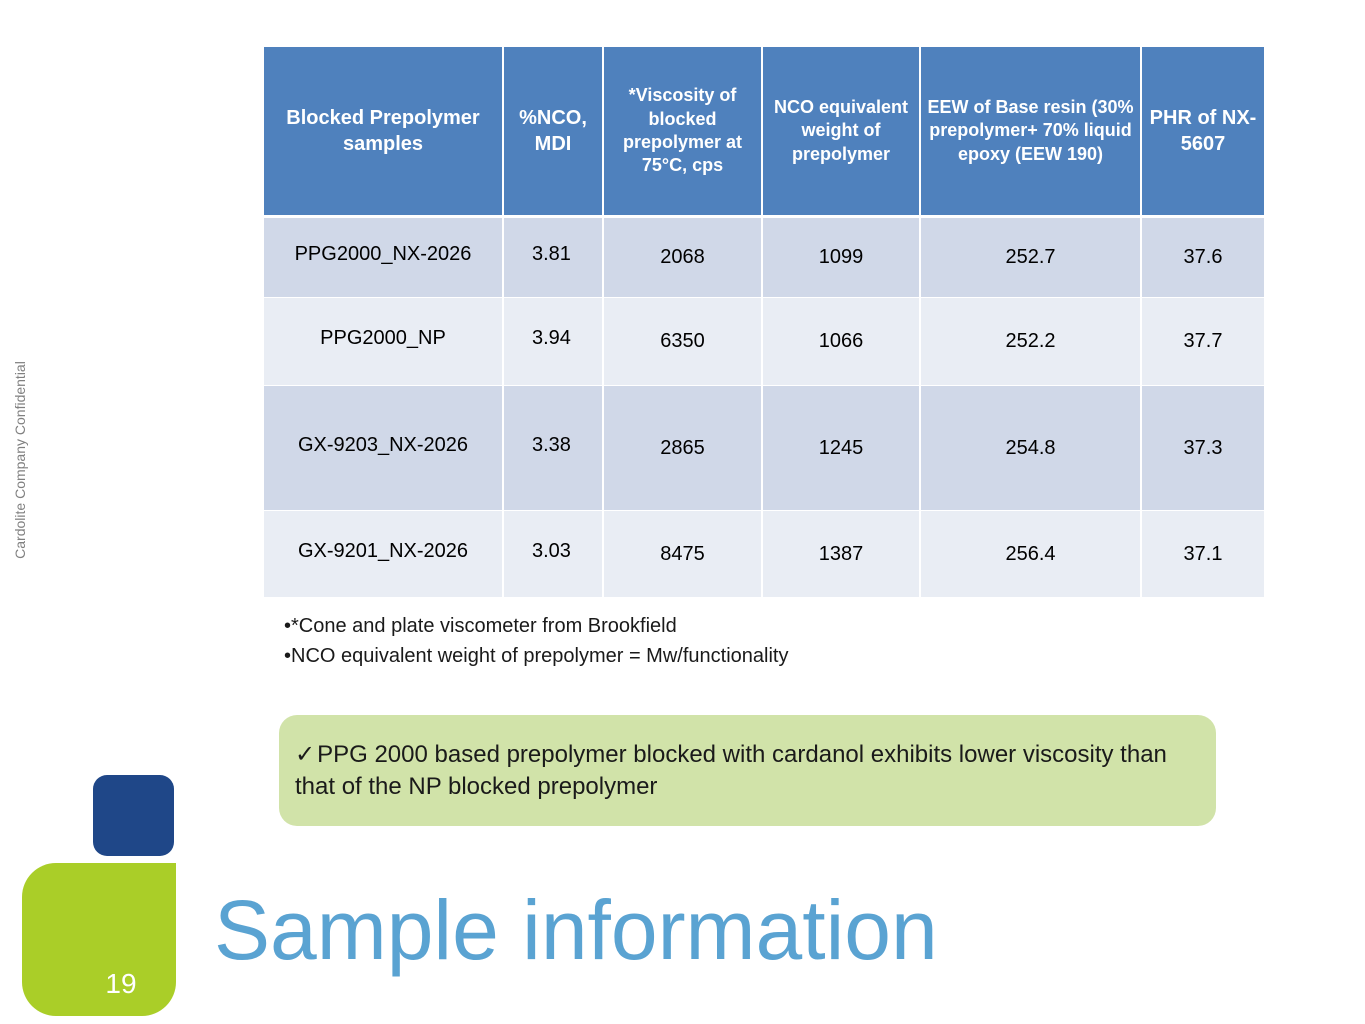 This screenshot has height=1024, width=1365. Describe the element at coordinates (133, 815) in the screenshot. I see `decorative-navy-square` at that location.